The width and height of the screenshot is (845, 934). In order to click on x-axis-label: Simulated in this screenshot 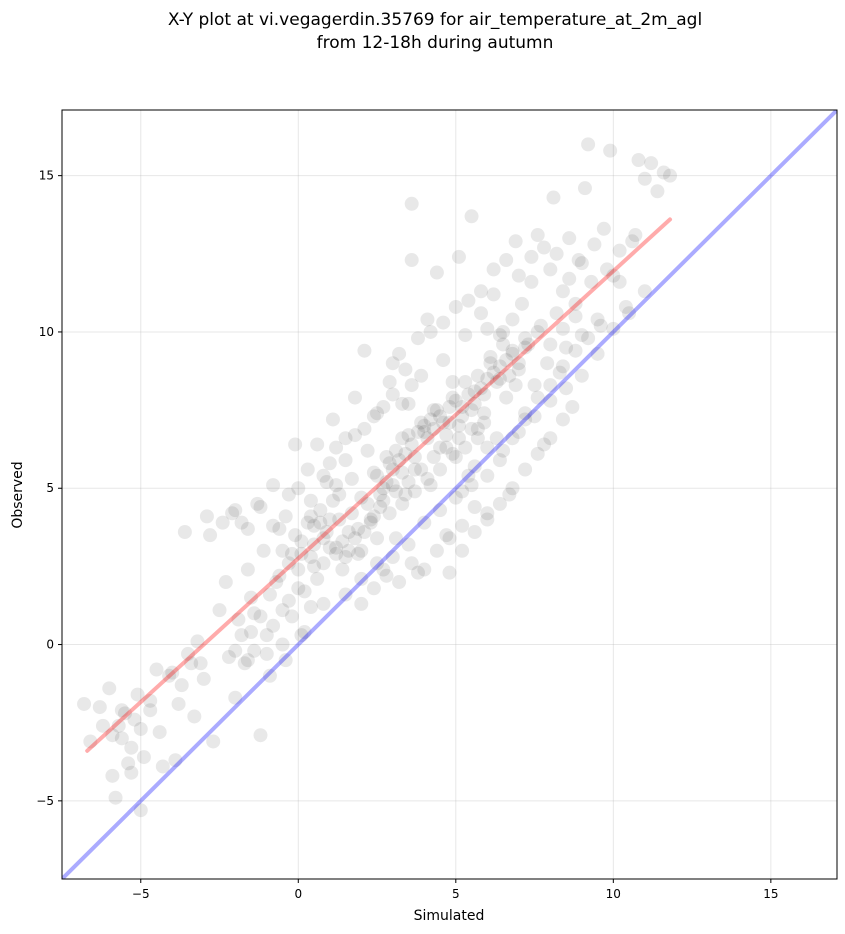, I will do `click(449, 916)`.